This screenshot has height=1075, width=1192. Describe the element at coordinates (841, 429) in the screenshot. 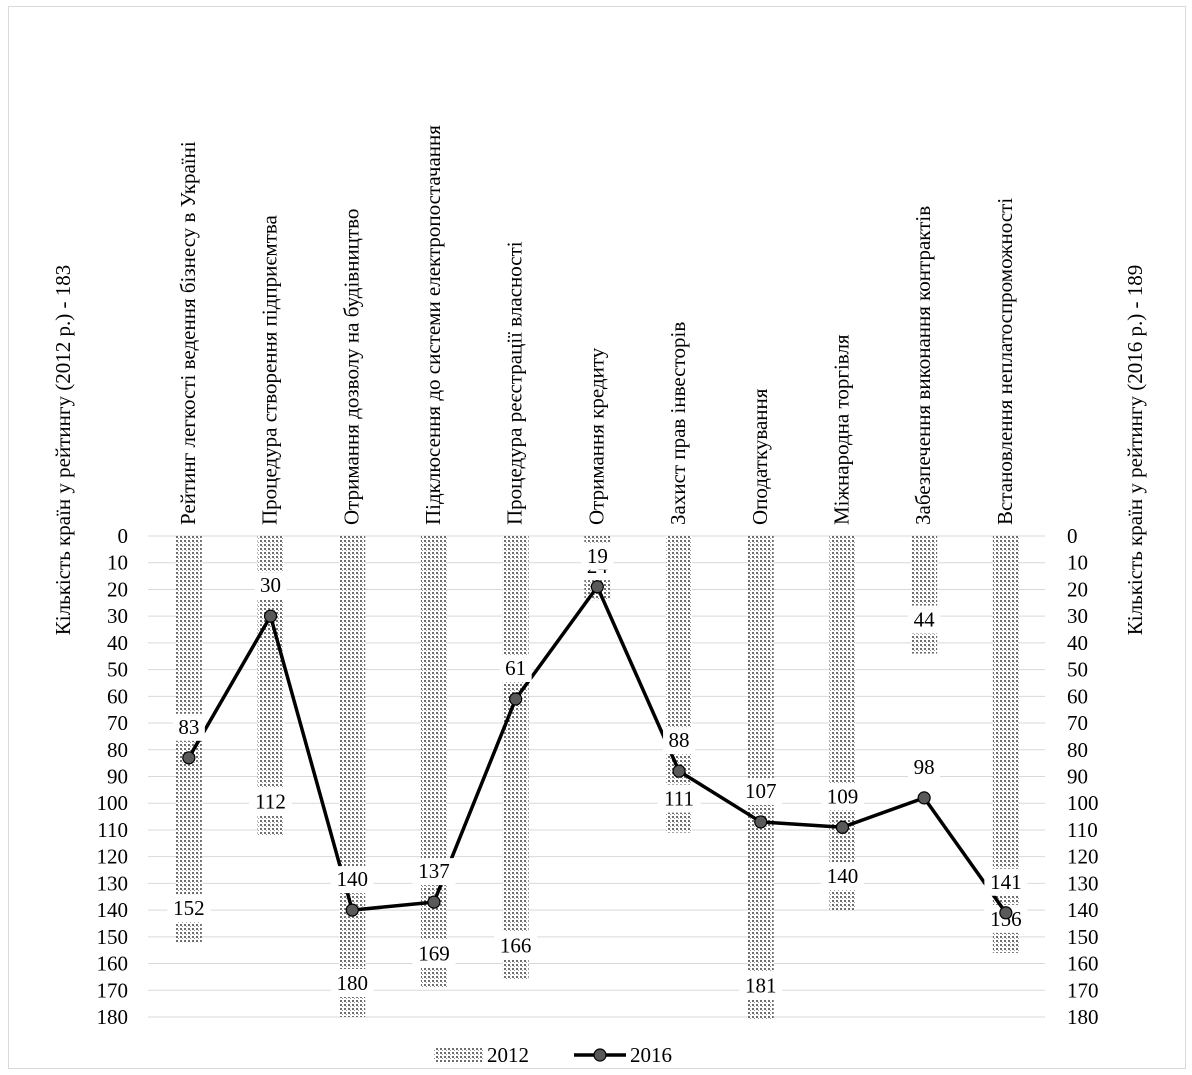

I see `category-label: Міжнародна торгівля` at that location.